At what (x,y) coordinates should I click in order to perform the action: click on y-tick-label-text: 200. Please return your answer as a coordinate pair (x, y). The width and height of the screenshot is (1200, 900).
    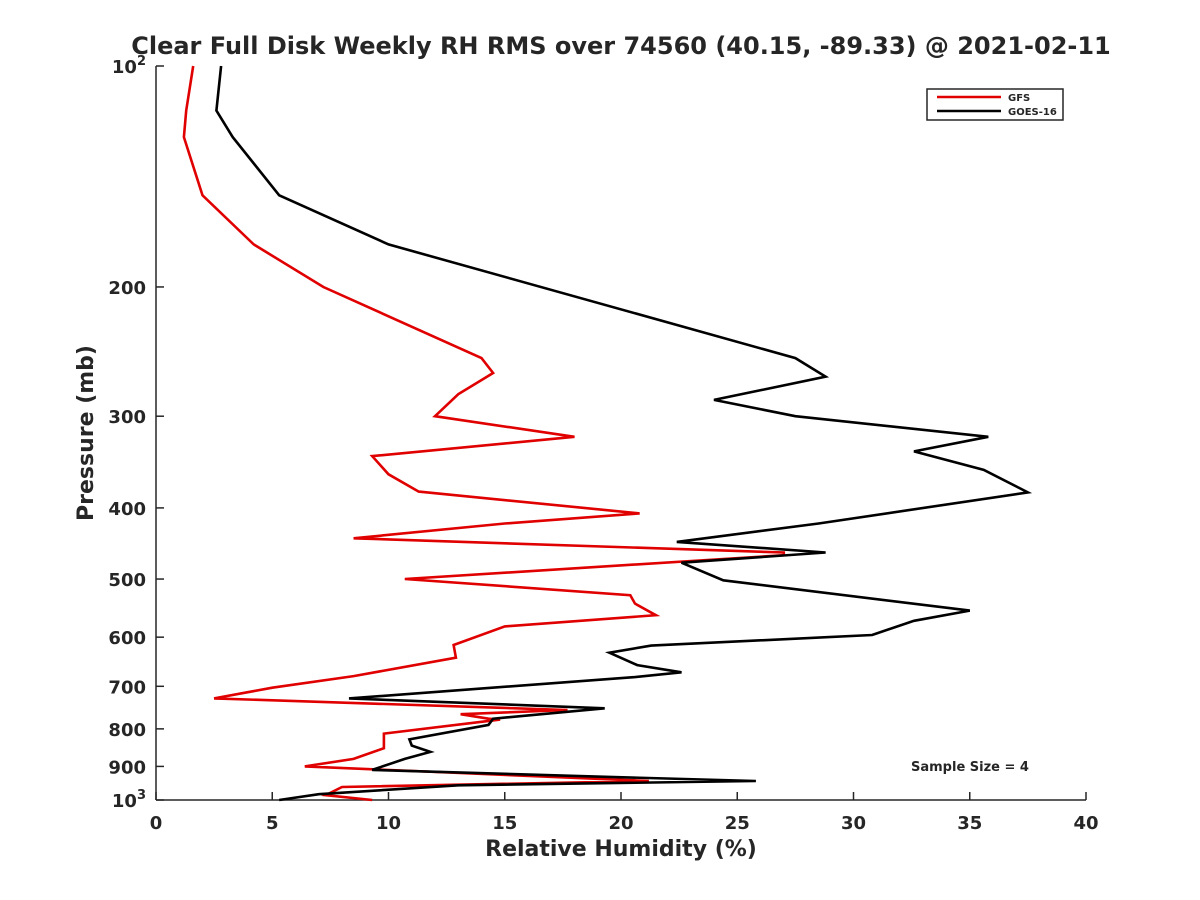
    Looking at the image, I should click on (127, 288).